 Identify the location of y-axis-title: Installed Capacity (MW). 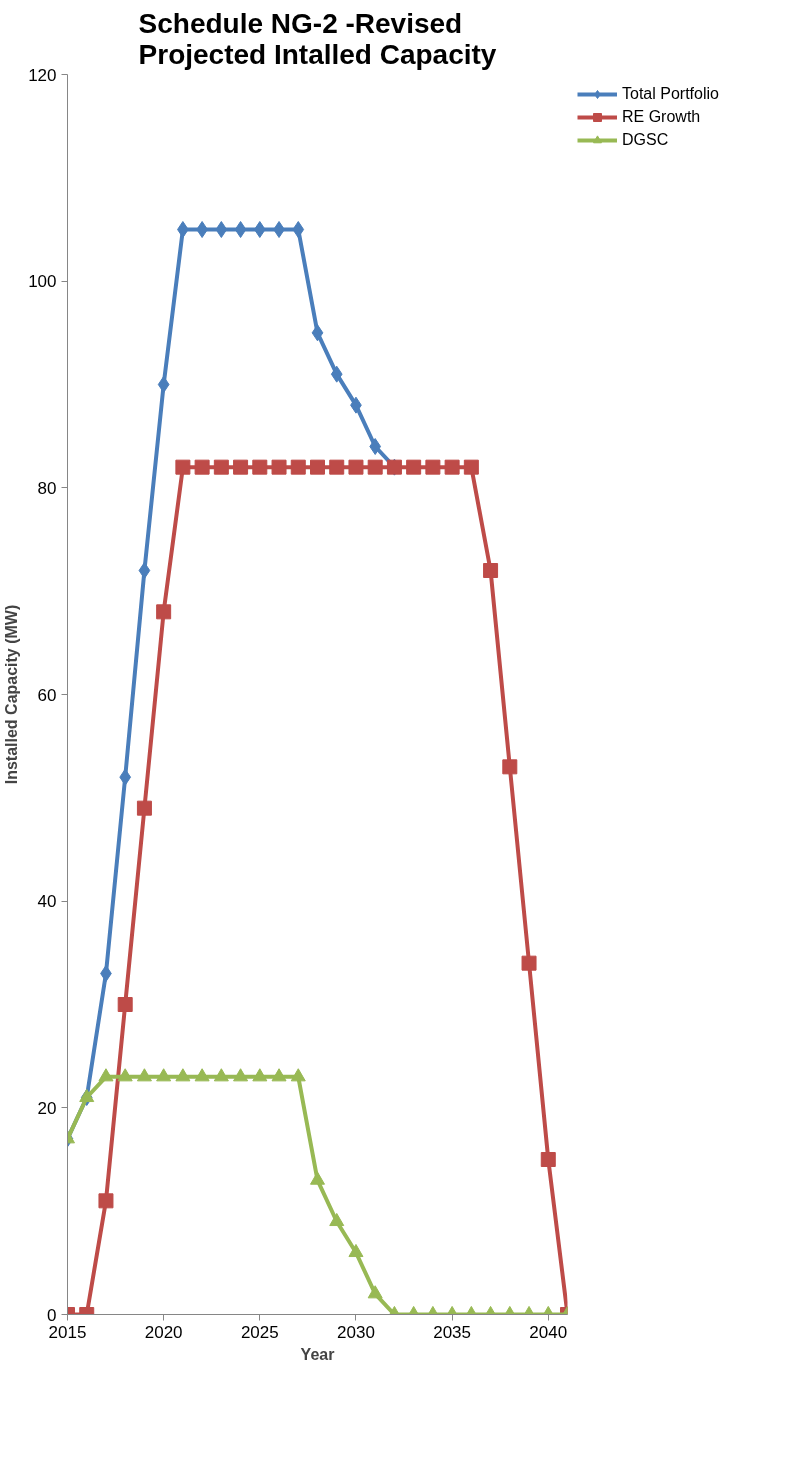
(12, 694).